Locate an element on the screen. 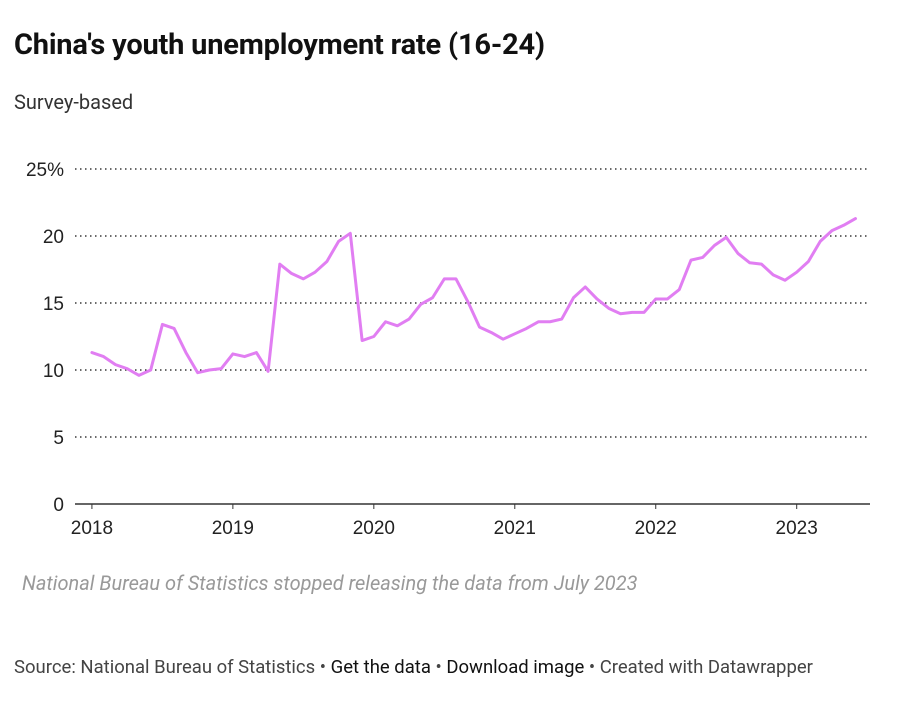  x-tick-label: 2023 is located at coordinates (797, 528).